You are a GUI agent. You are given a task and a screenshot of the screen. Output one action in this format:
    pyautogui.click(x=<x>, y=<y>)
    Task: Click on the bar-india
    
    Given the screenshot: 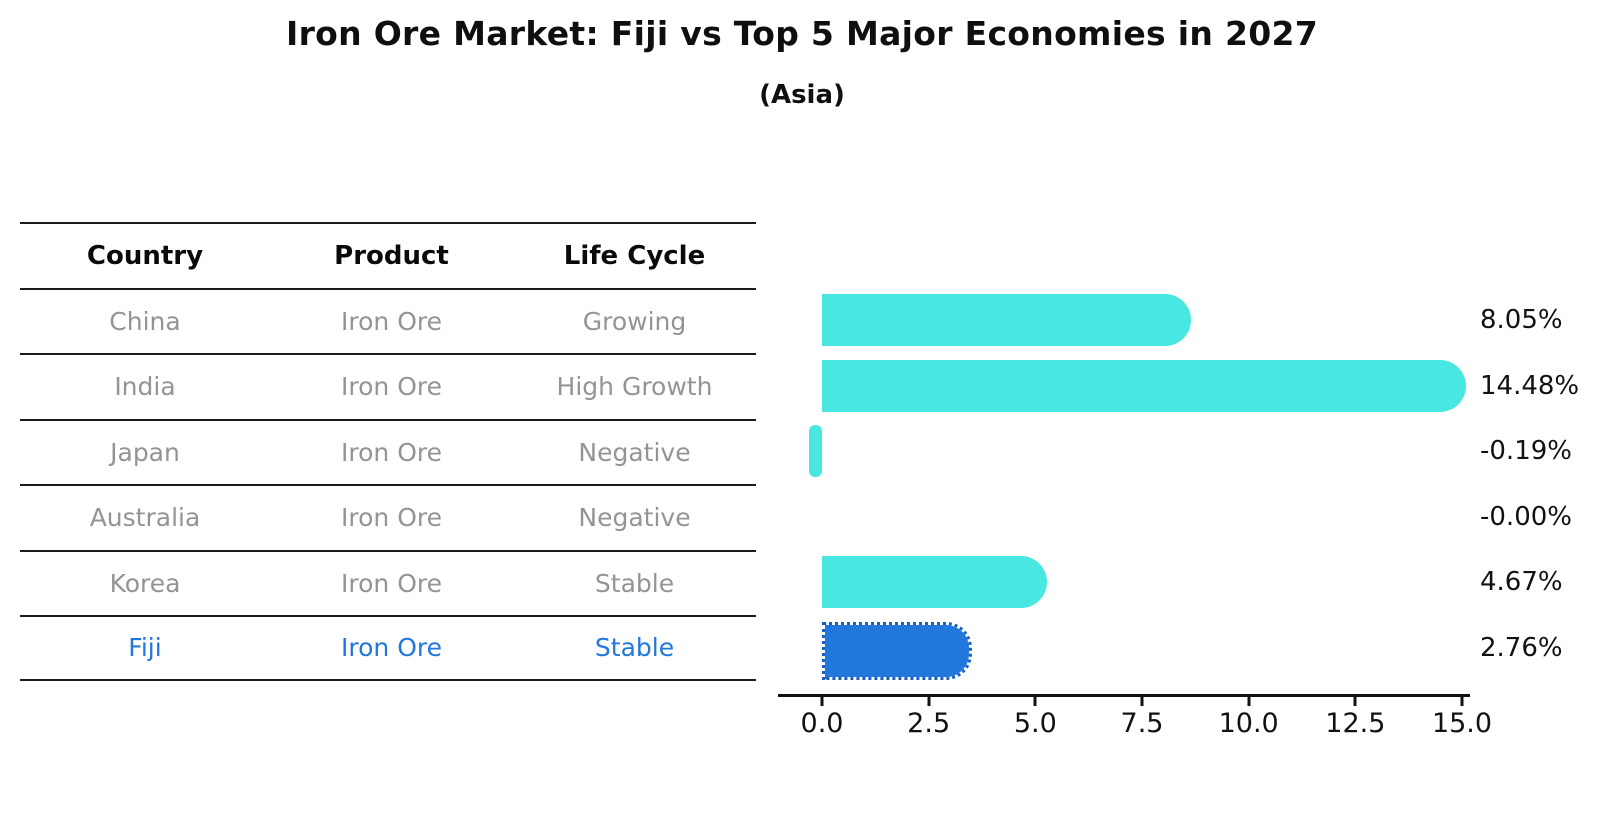 What is the action you would take?
    pyautogui.click(x=1144, y=385)
    